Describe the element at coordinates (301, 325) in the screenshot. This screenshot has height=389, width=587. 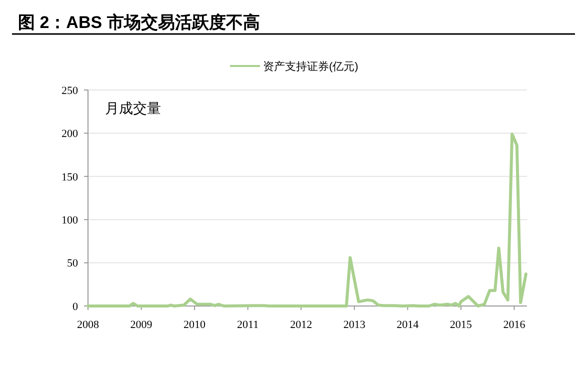
I see `x-tick-label: 2012` at that location.